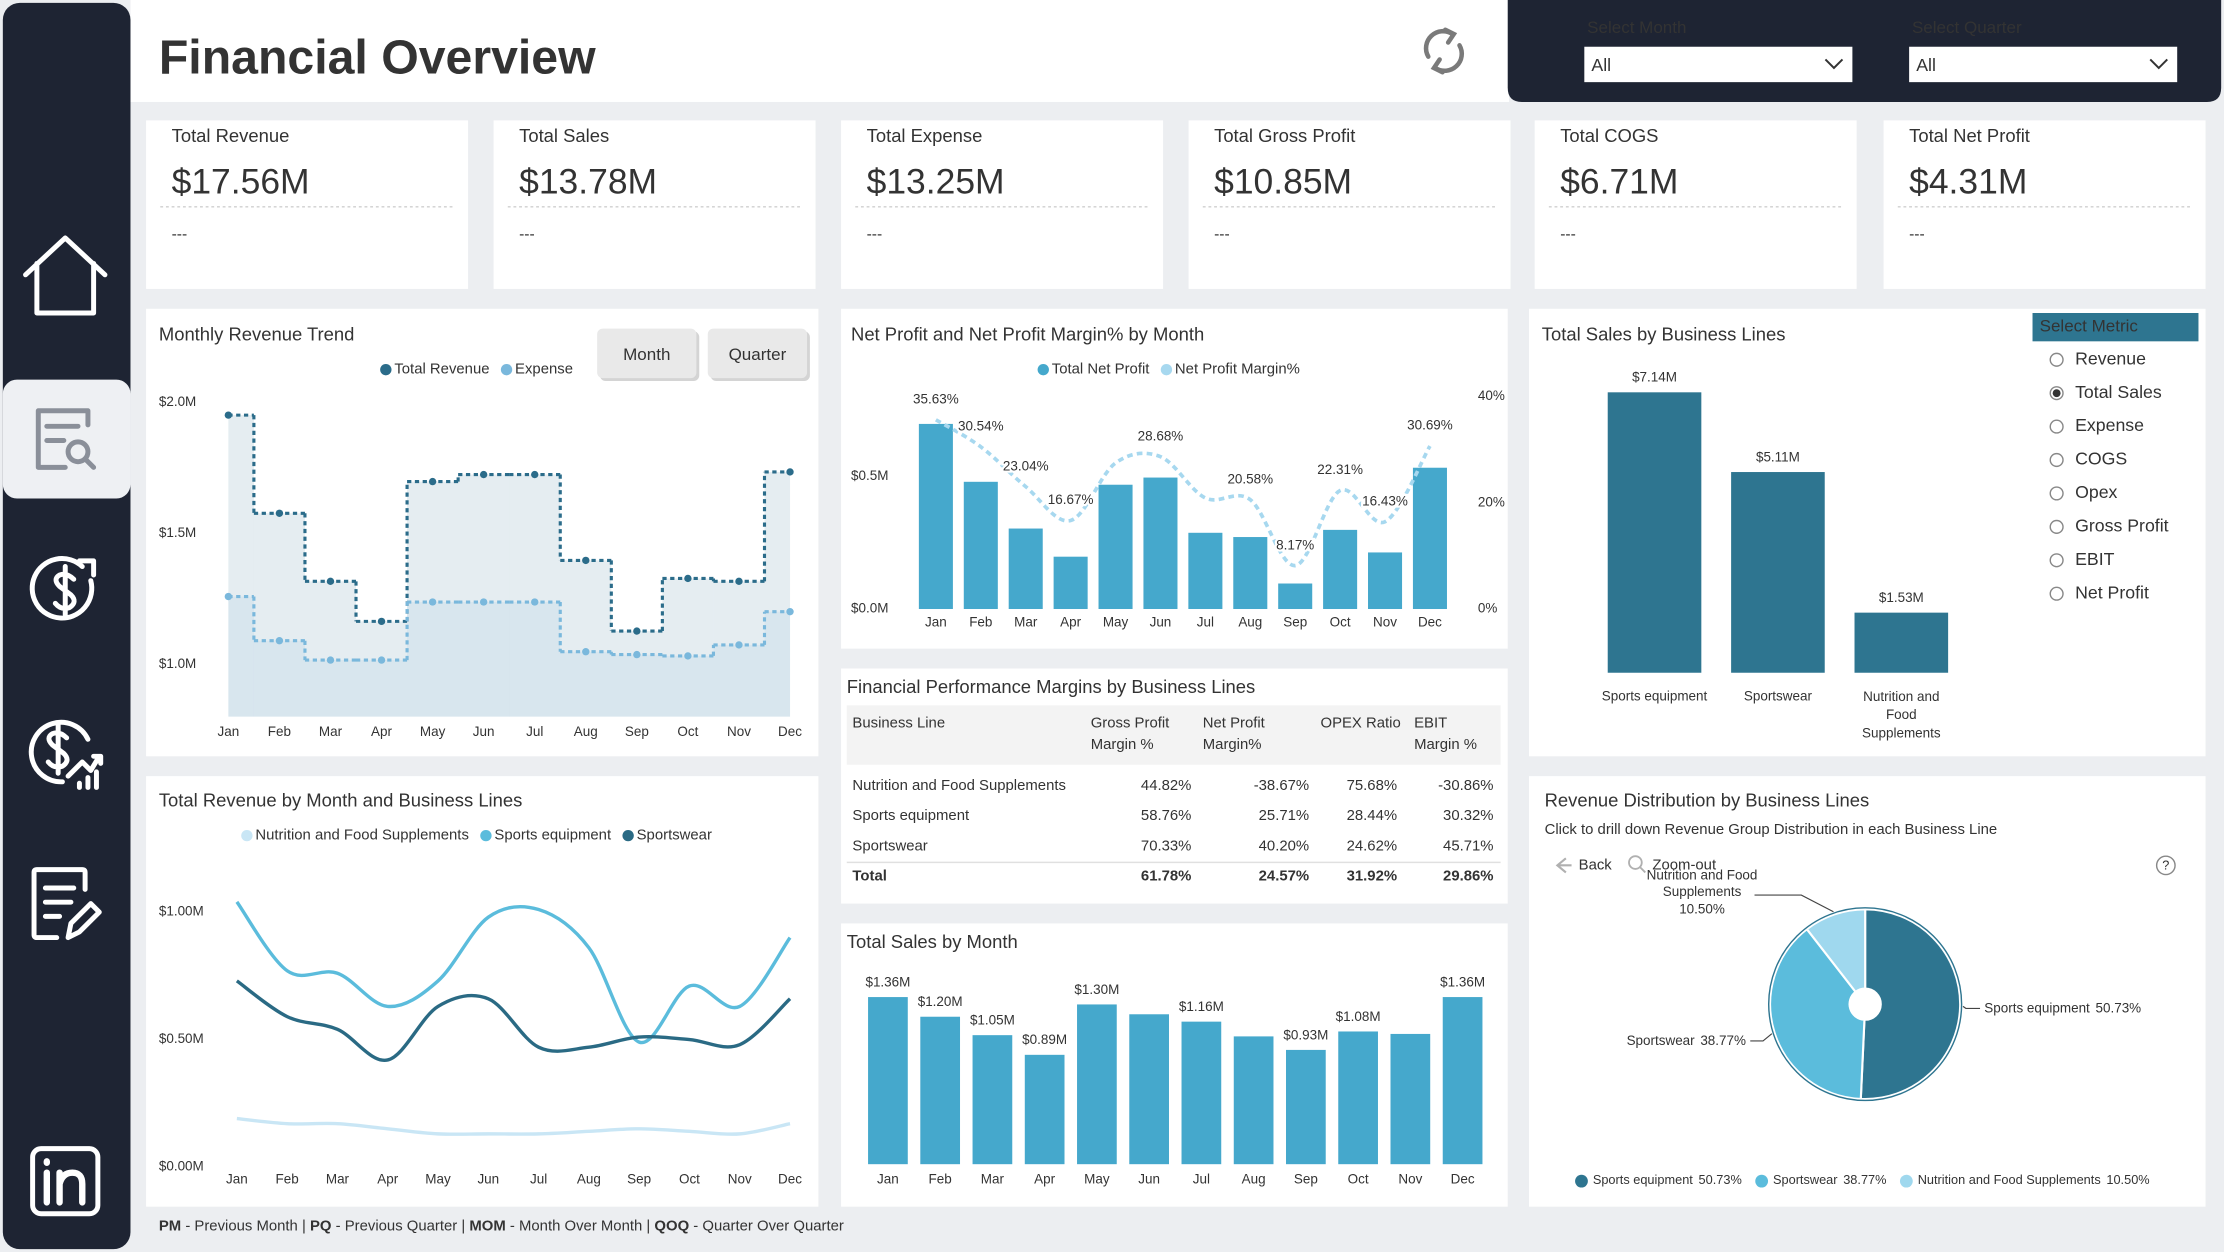  What do you see at coordinates (441, 370) in the screenshot?
I see `legend-label: Total Revenue` at bounding box center [441, 370].